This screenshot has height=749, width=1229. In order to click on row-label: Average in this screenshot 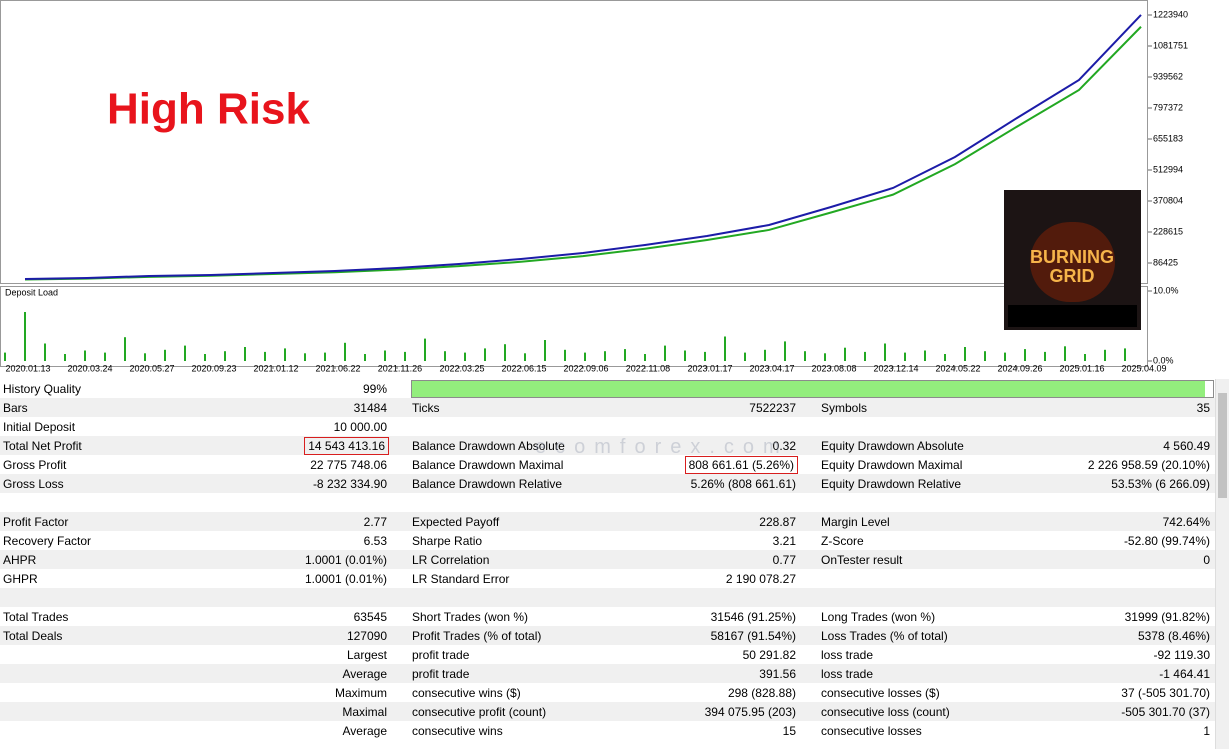, I will do `click(364, 673)`.